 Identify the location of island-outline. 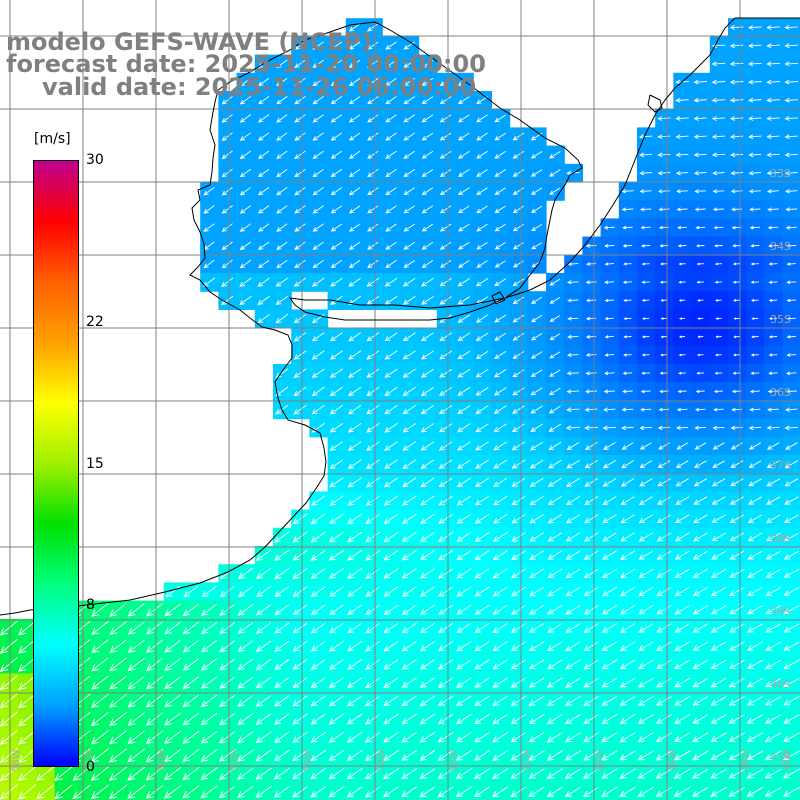
(498, 298).